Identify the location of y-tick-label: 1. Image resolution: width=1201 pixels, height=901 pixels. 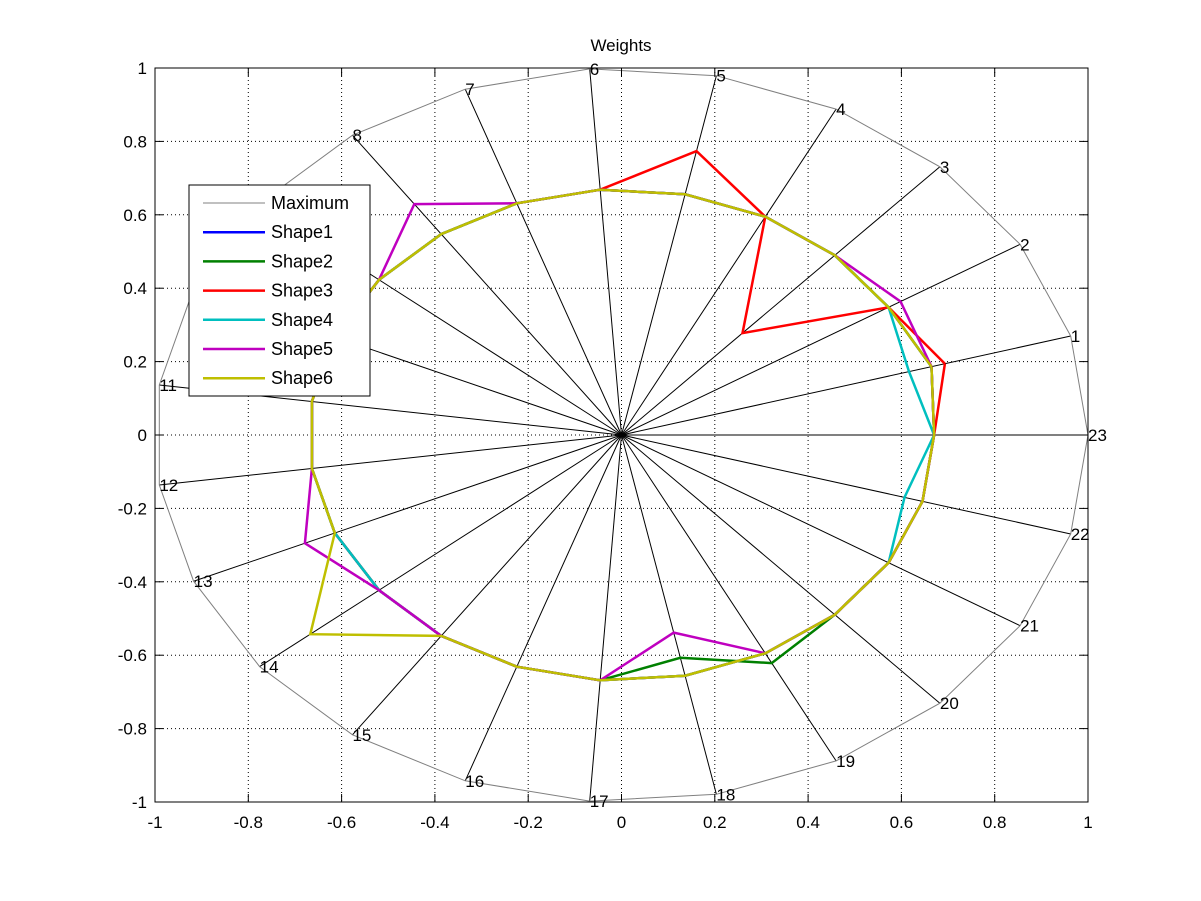
(142, 68).